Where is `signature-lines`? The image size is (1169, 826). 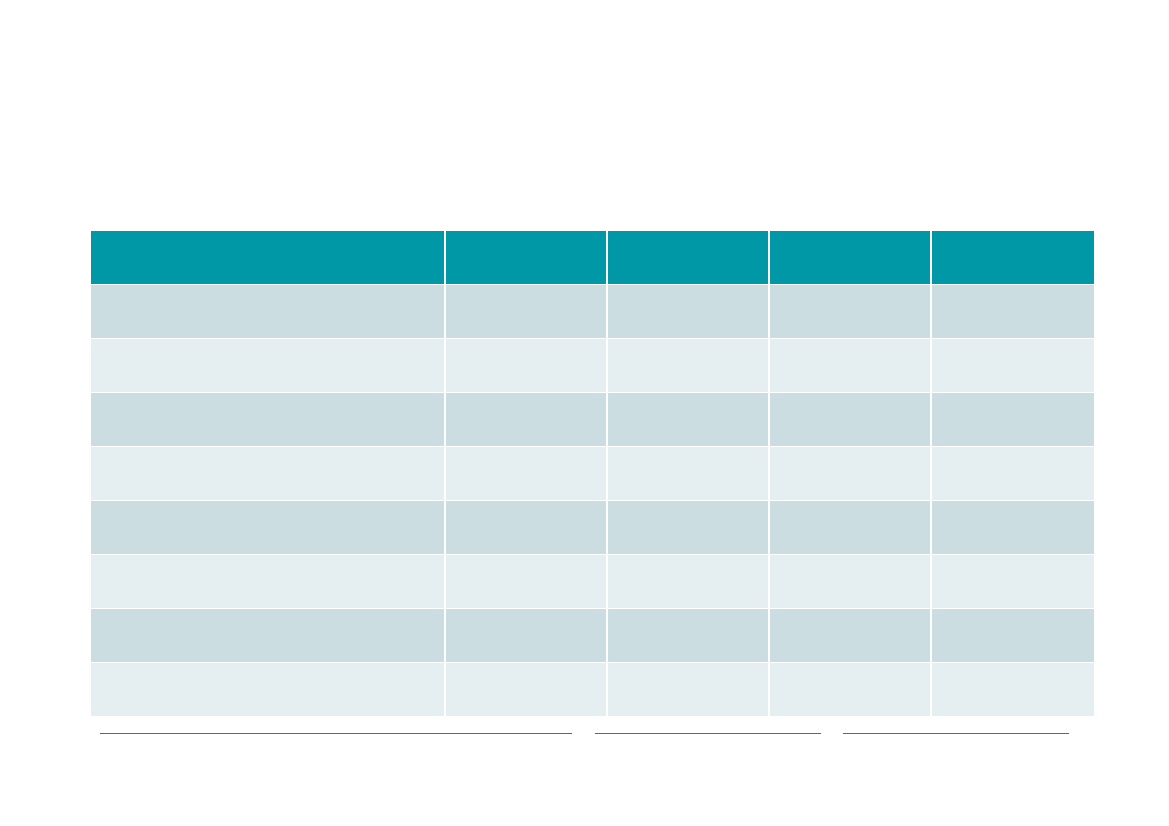
signature-lines is located at coordinates (584, 734).